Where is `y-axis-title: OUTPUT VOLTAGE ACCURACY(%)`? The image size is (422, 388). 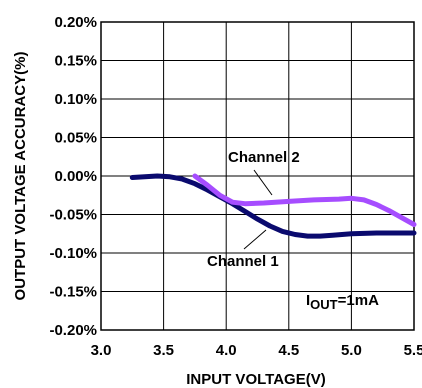 y-axis-title: OUTPUT VOLTAGE ACCURACY(%) is located at coordinates (20, 176).